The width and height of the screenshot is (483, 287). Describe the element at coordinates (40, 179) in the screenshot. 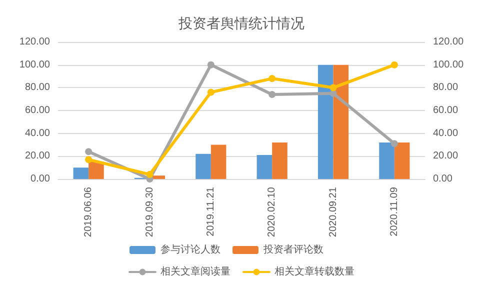

I see `y-tick-label: 0.00` at that location.